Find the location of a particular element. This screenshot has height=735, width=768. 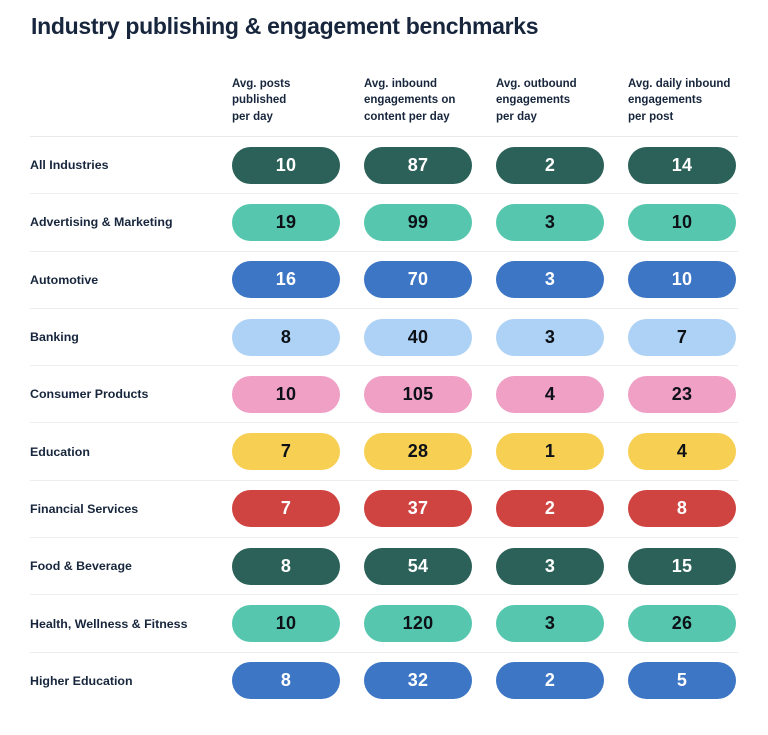

row-label: All Industries is located at coordinates (69, 165).